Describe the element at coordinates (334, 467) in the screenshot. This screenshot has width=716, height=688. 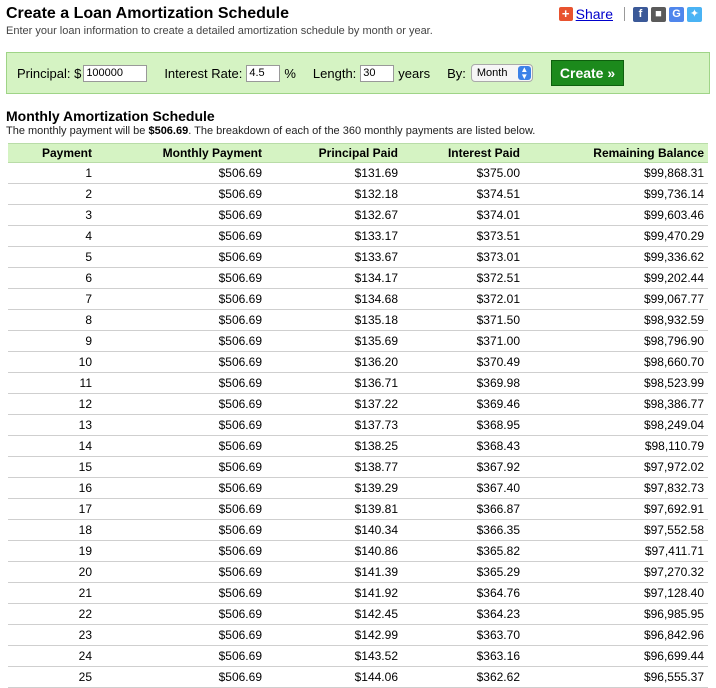
I see `principal-paid-cell: $138.77` at that location.